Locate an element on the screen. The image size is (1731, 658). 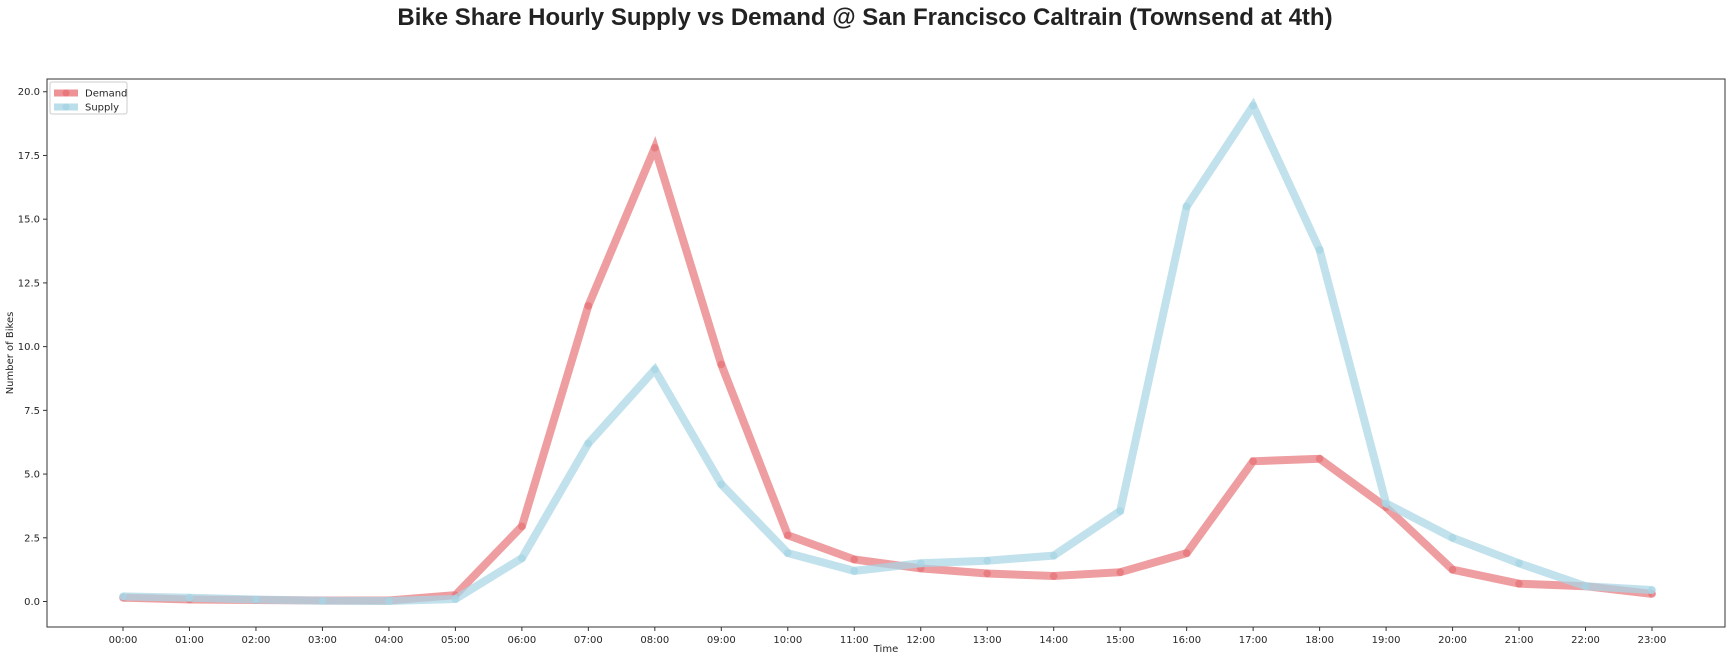
x-tick-label: 03:00 is located at coordinates (322, 640).